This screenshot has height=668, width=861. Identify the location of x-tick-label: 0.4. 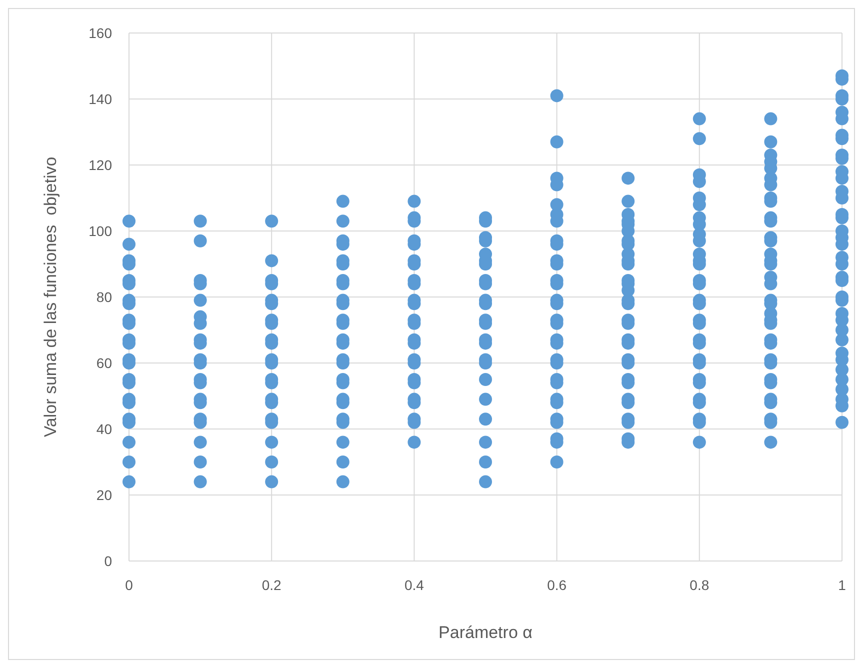
(414, 585).